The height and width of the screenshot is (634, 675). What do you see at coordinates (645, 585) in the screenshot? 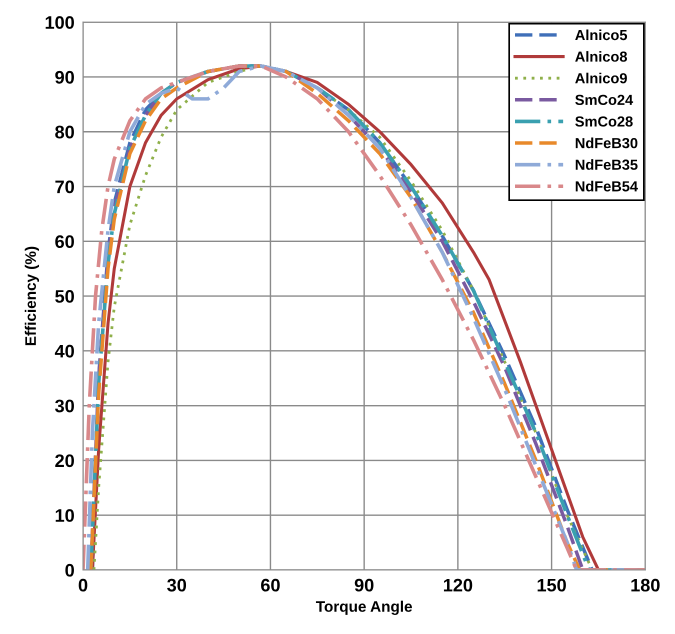
I see `x-tick-label: 180` at bounding box center [645, 585].